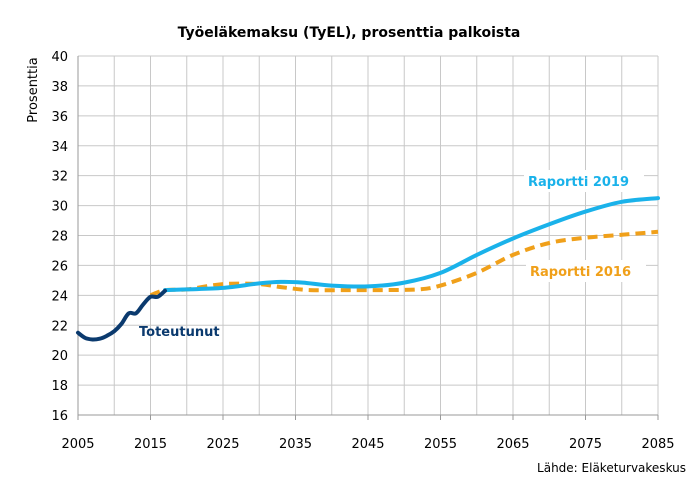 Image resolution: width=698 pixels, height=497 pixels. Describe the element at coordinates (440, 444) in the screenshot. I see `x-tick-label: 2055` at that location.